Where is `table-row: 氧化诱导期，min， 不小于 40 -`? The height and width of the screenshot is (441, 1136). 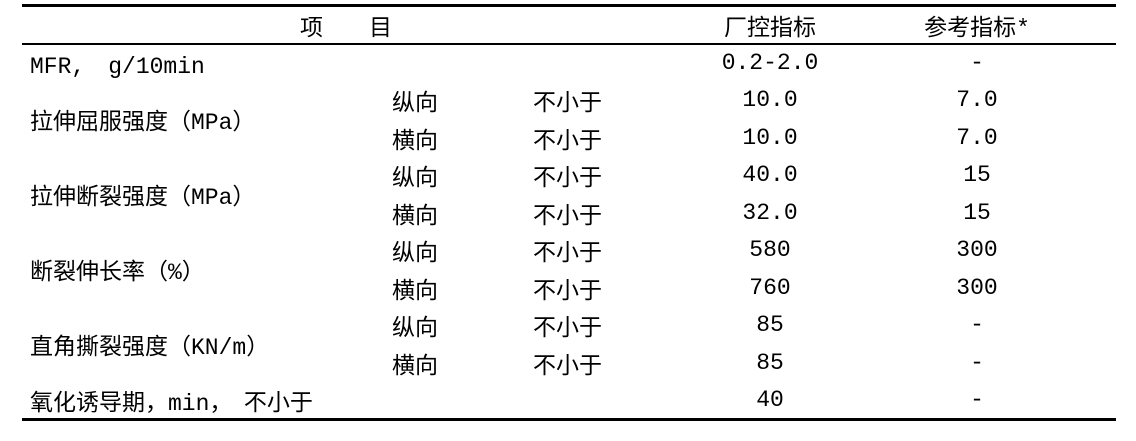 table-row: 氧化诱导期，min， 不小于 40 - is located at coordinates (569, 401).